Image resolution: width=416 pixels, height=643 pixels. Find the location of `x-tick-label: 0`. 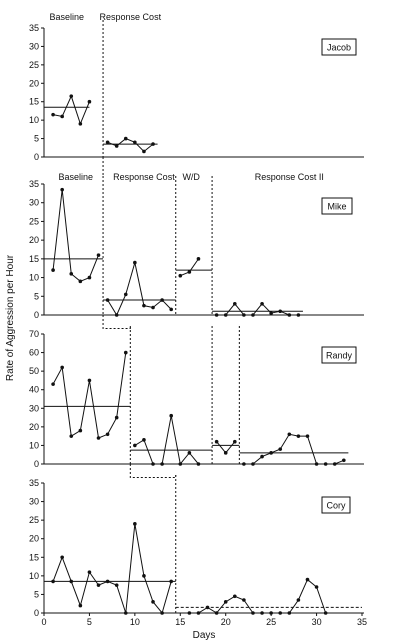

x-tick-label: 0 is located at coordinates (43, 622).